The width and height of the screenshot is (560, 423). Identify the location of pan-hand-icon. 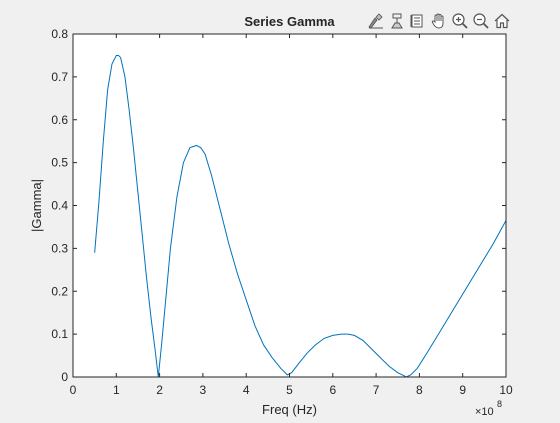
(439, 21).